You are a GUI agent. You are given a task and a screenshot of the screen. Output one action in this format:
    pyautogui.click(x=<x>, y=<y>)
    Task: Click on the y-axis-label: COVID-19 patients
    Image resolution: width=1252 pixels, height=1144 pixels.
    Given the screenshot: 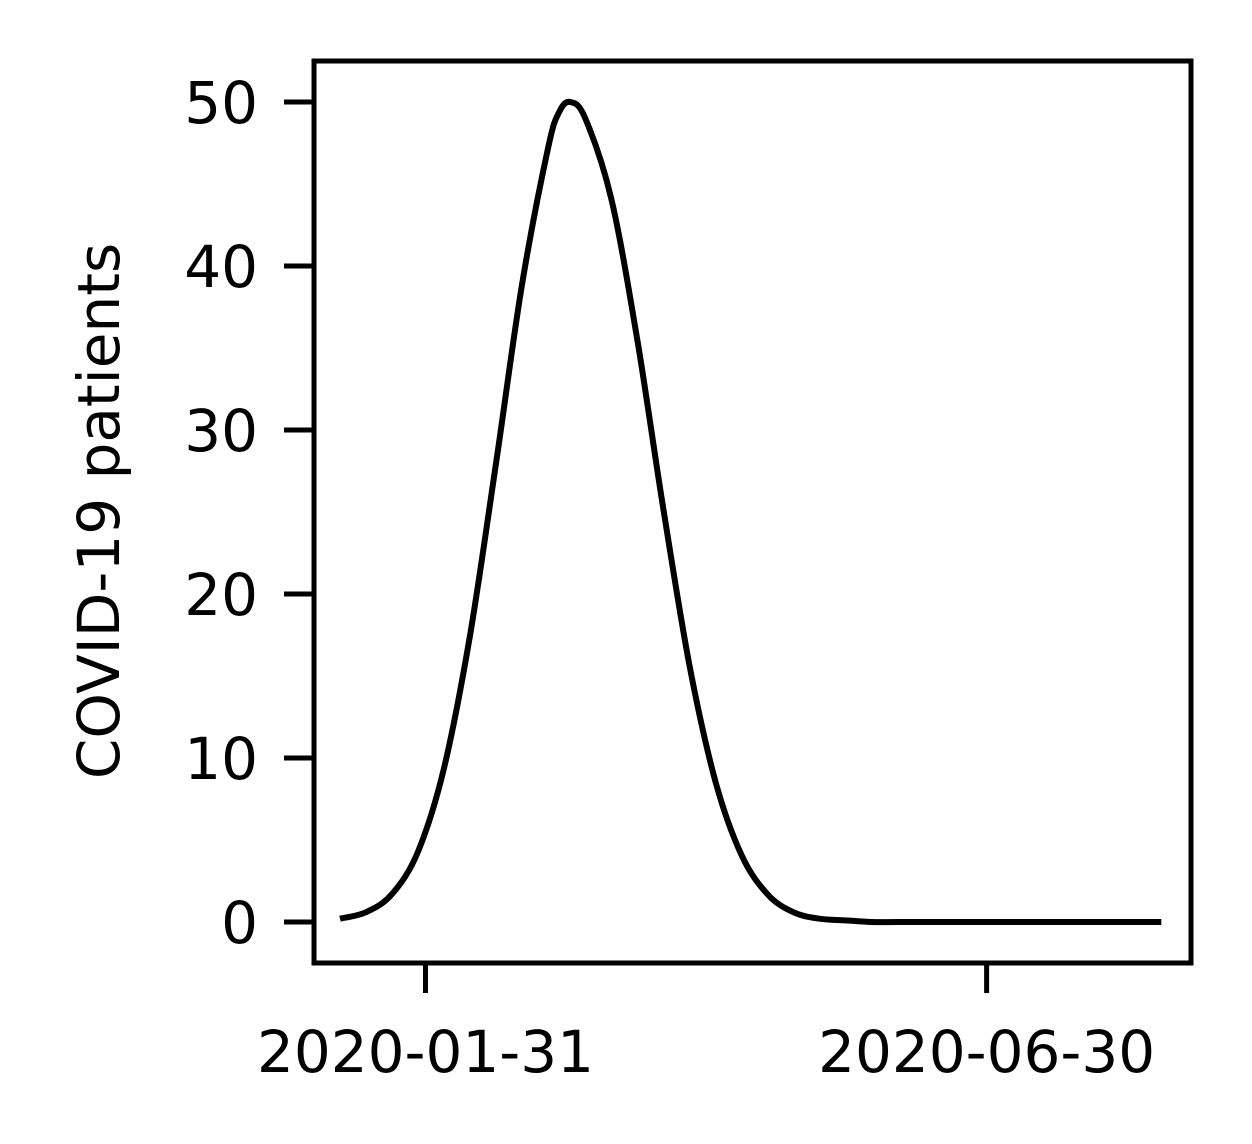 What is the action you would take?
    pyautogui.click(x=99, y=511)
    